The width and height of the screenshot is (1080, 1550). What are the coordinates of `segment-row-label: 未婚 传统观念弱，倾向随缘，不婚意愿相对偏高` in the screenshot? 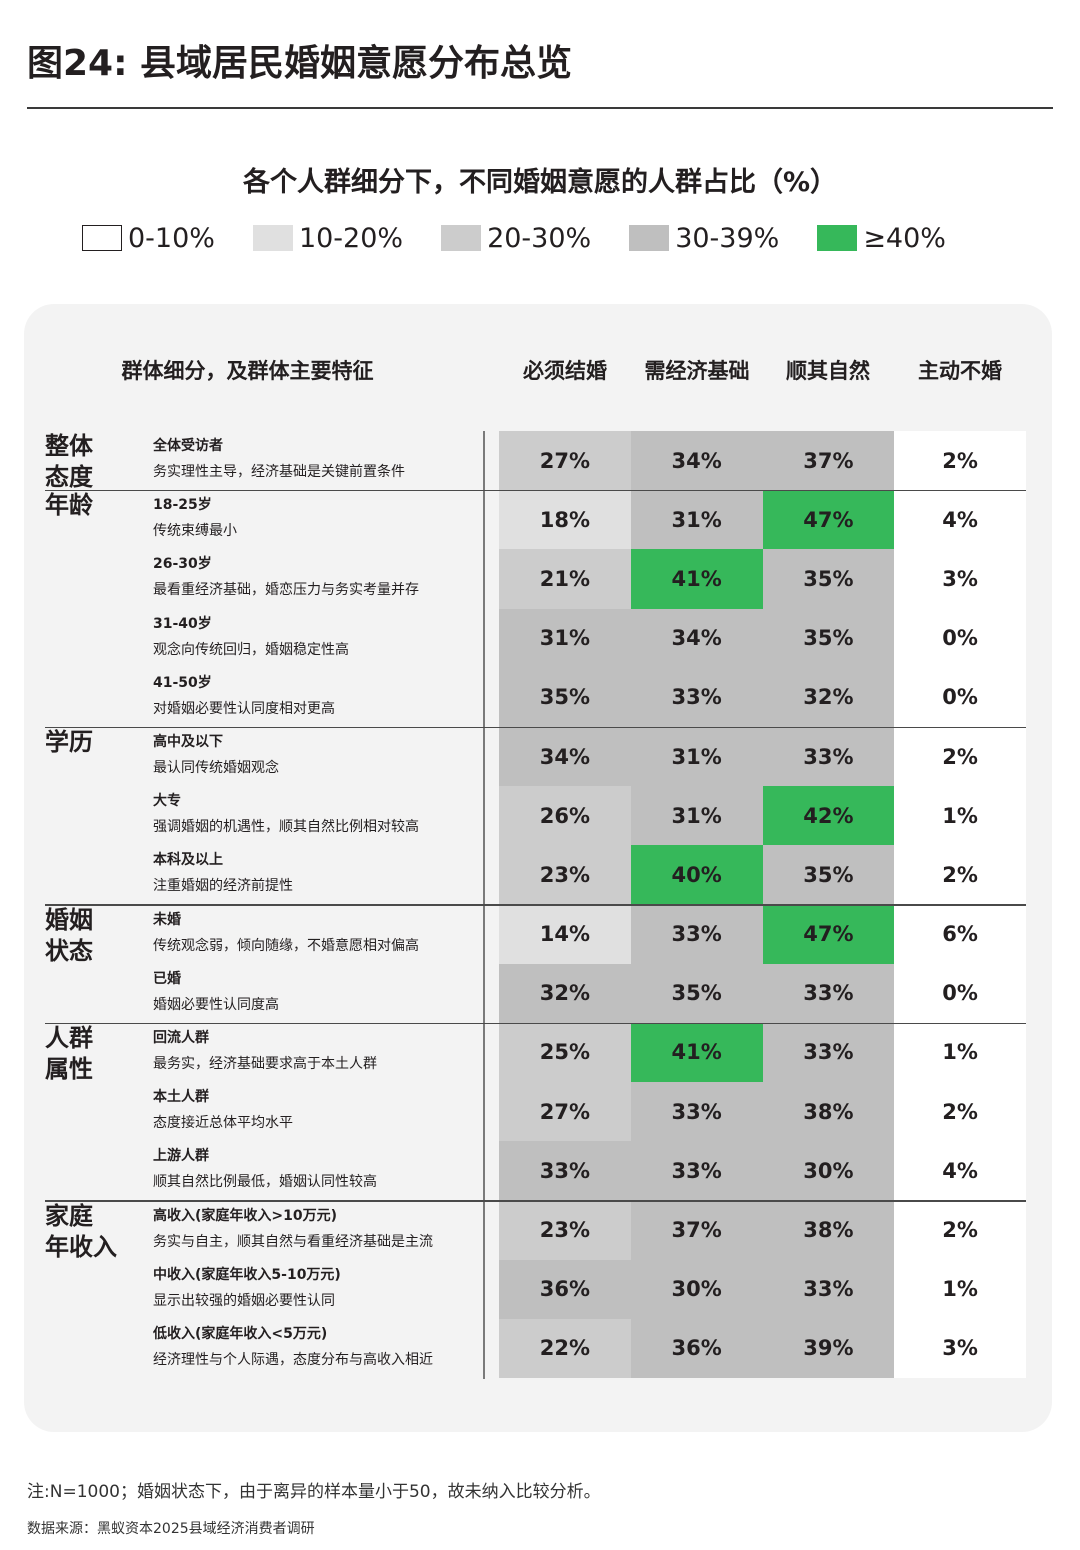 It's located at (286, 933).